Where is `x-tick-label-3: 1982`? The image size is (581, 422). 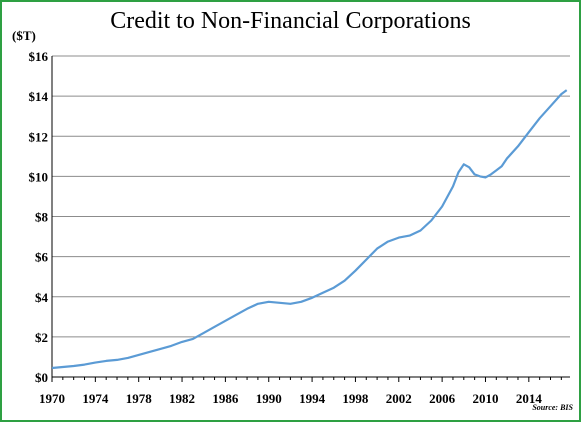 x-tick-label-3: 1982 is located at coordinates (182, 398).